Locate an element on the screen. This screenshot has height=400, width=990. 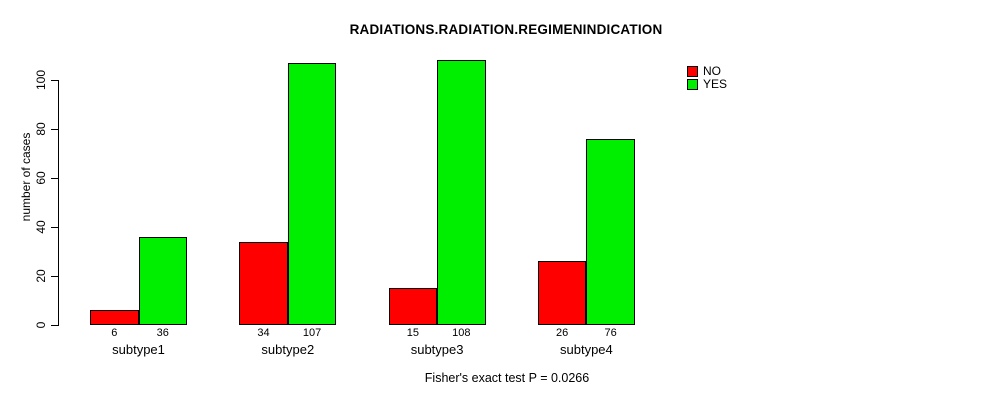
legend-item-no: NO is located at coordinates (707, 71).